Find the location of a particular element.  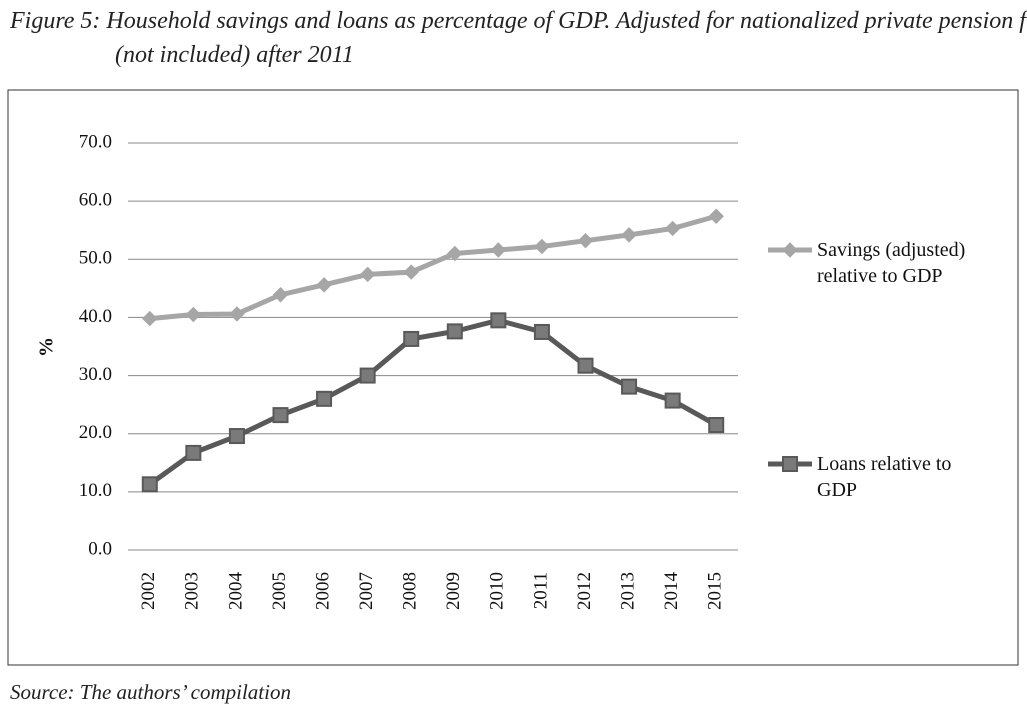

y-tick-label: 40.0 is located at coordinates (95, 316).